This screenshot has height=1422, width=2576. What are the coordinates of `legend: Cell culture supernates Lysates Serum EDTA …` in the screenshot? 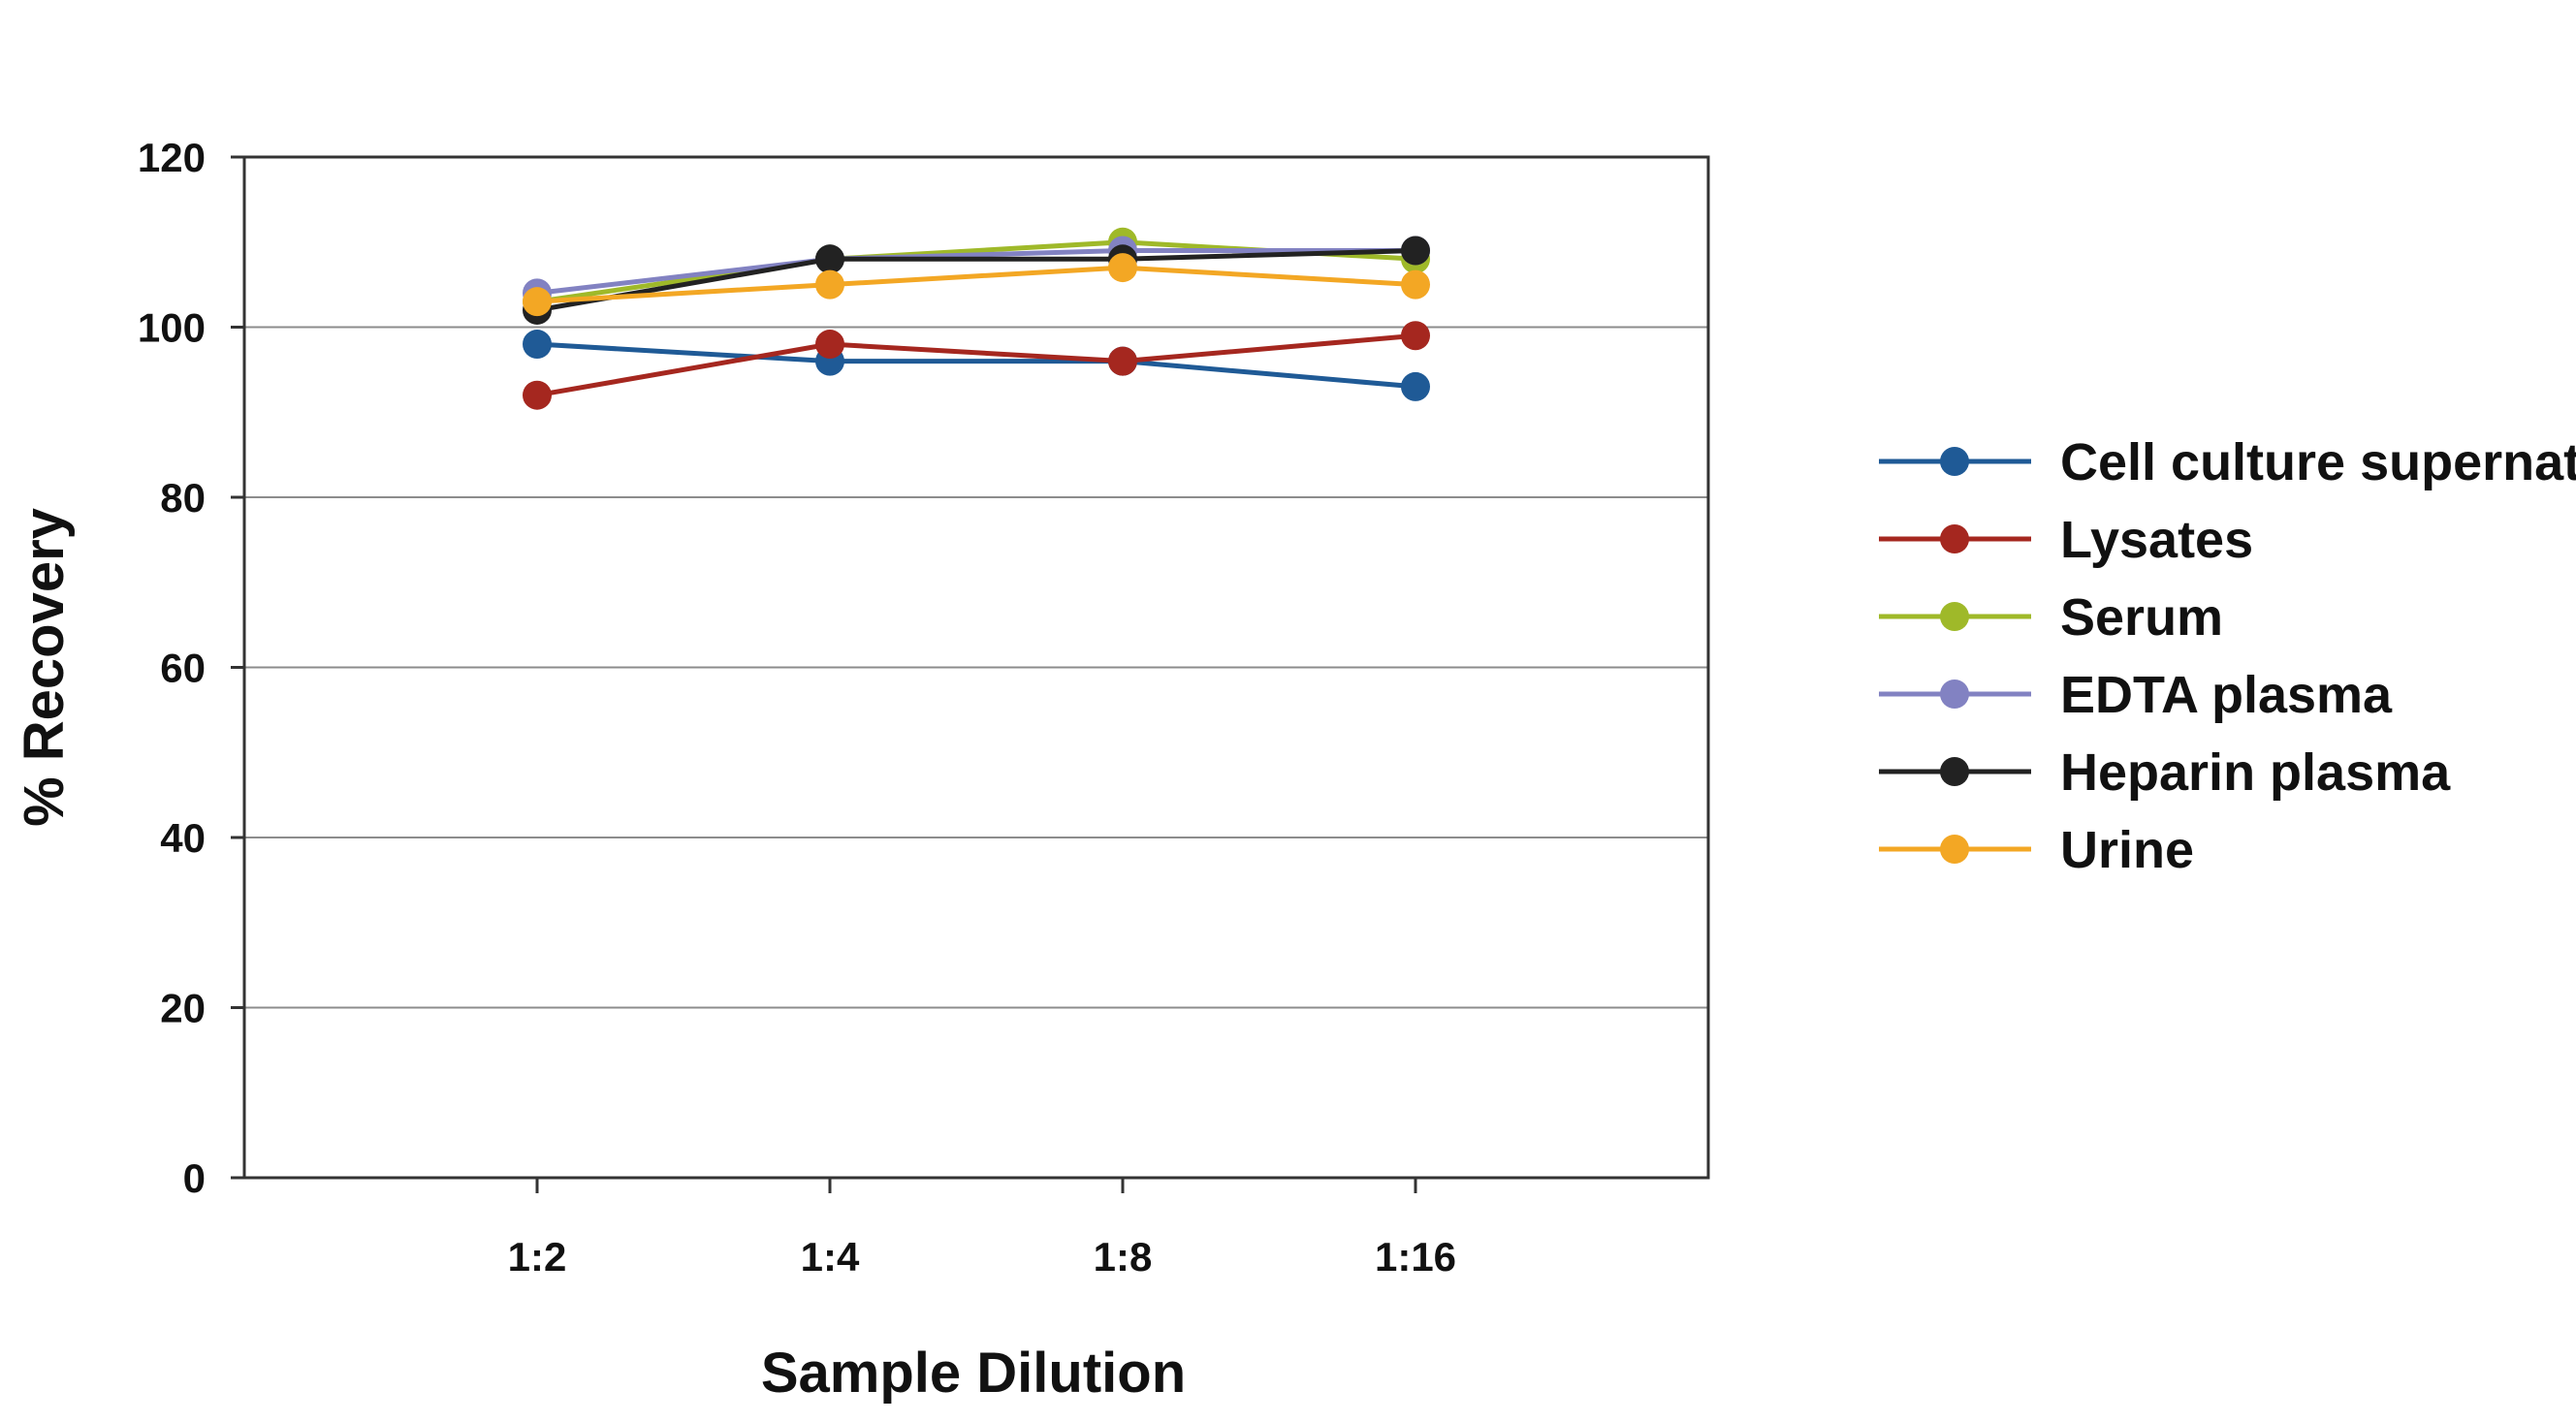 It's located at (2227, 656).